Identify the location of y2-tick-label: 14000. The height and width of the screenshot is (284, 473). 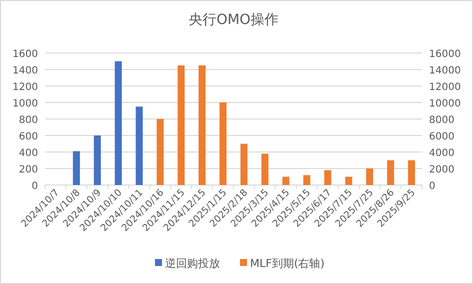
(445, 71).